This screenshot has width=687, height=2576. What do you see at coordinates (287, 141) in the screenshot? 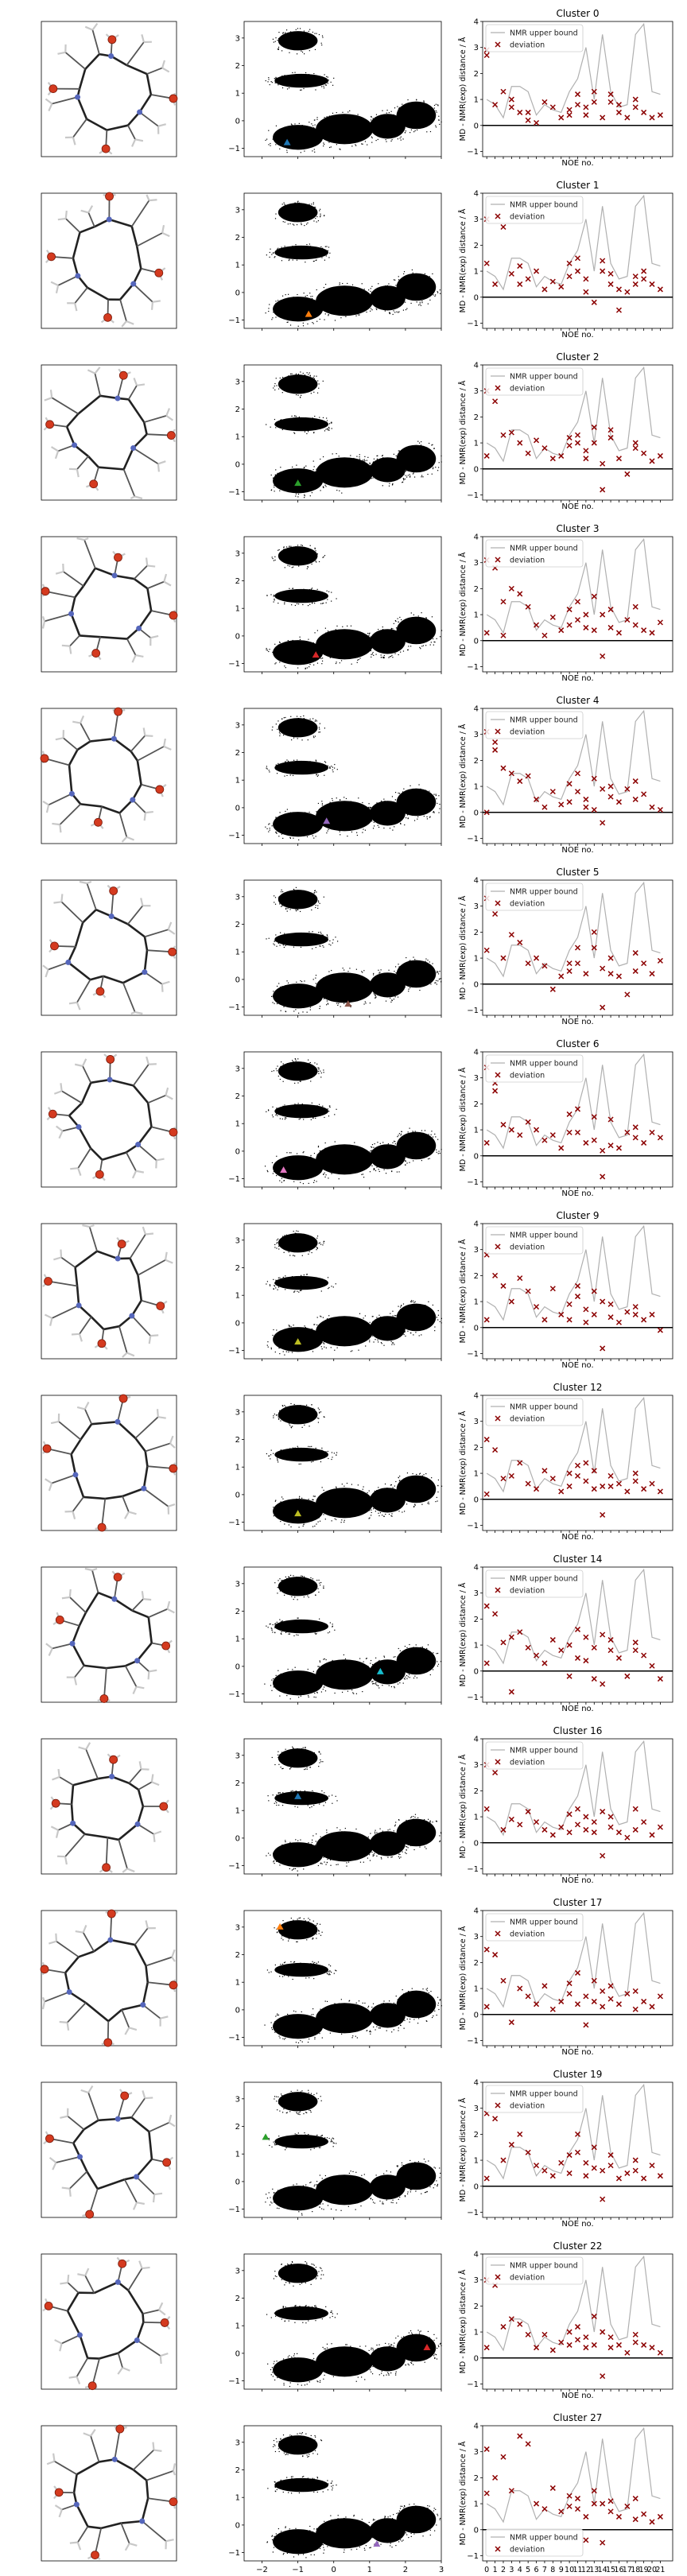
I see `cluster-marker` at bounding box center [287, 141].